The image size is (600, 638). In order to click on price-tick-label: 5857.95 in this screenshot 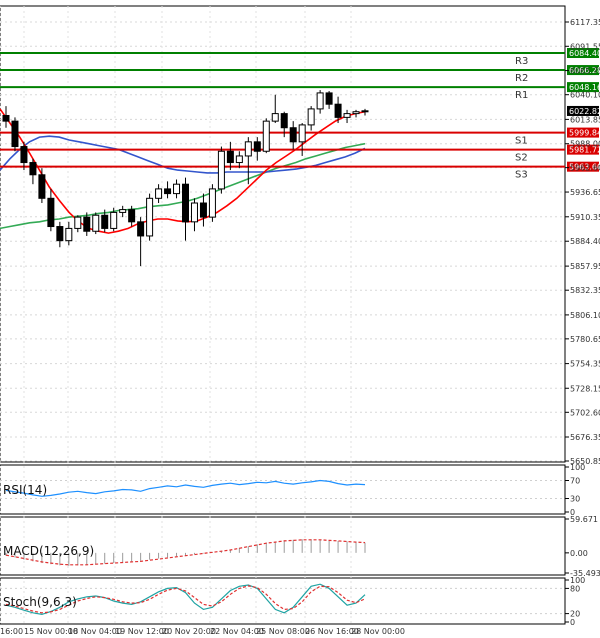, I will do `click(585, 266)`.